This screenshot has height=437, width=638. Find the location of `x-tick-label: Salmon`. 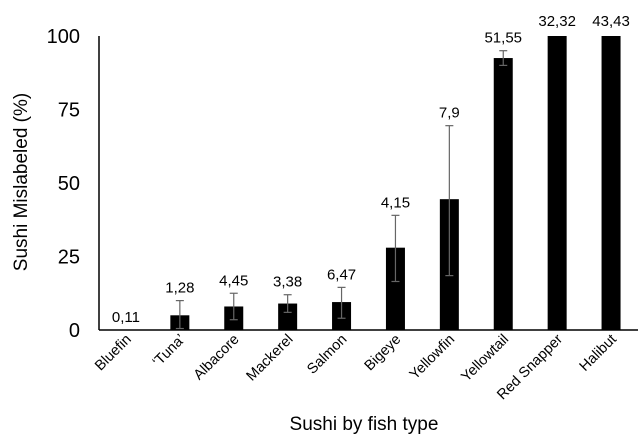

x-tick-label: Salmon is located at coordinates (327, 355).